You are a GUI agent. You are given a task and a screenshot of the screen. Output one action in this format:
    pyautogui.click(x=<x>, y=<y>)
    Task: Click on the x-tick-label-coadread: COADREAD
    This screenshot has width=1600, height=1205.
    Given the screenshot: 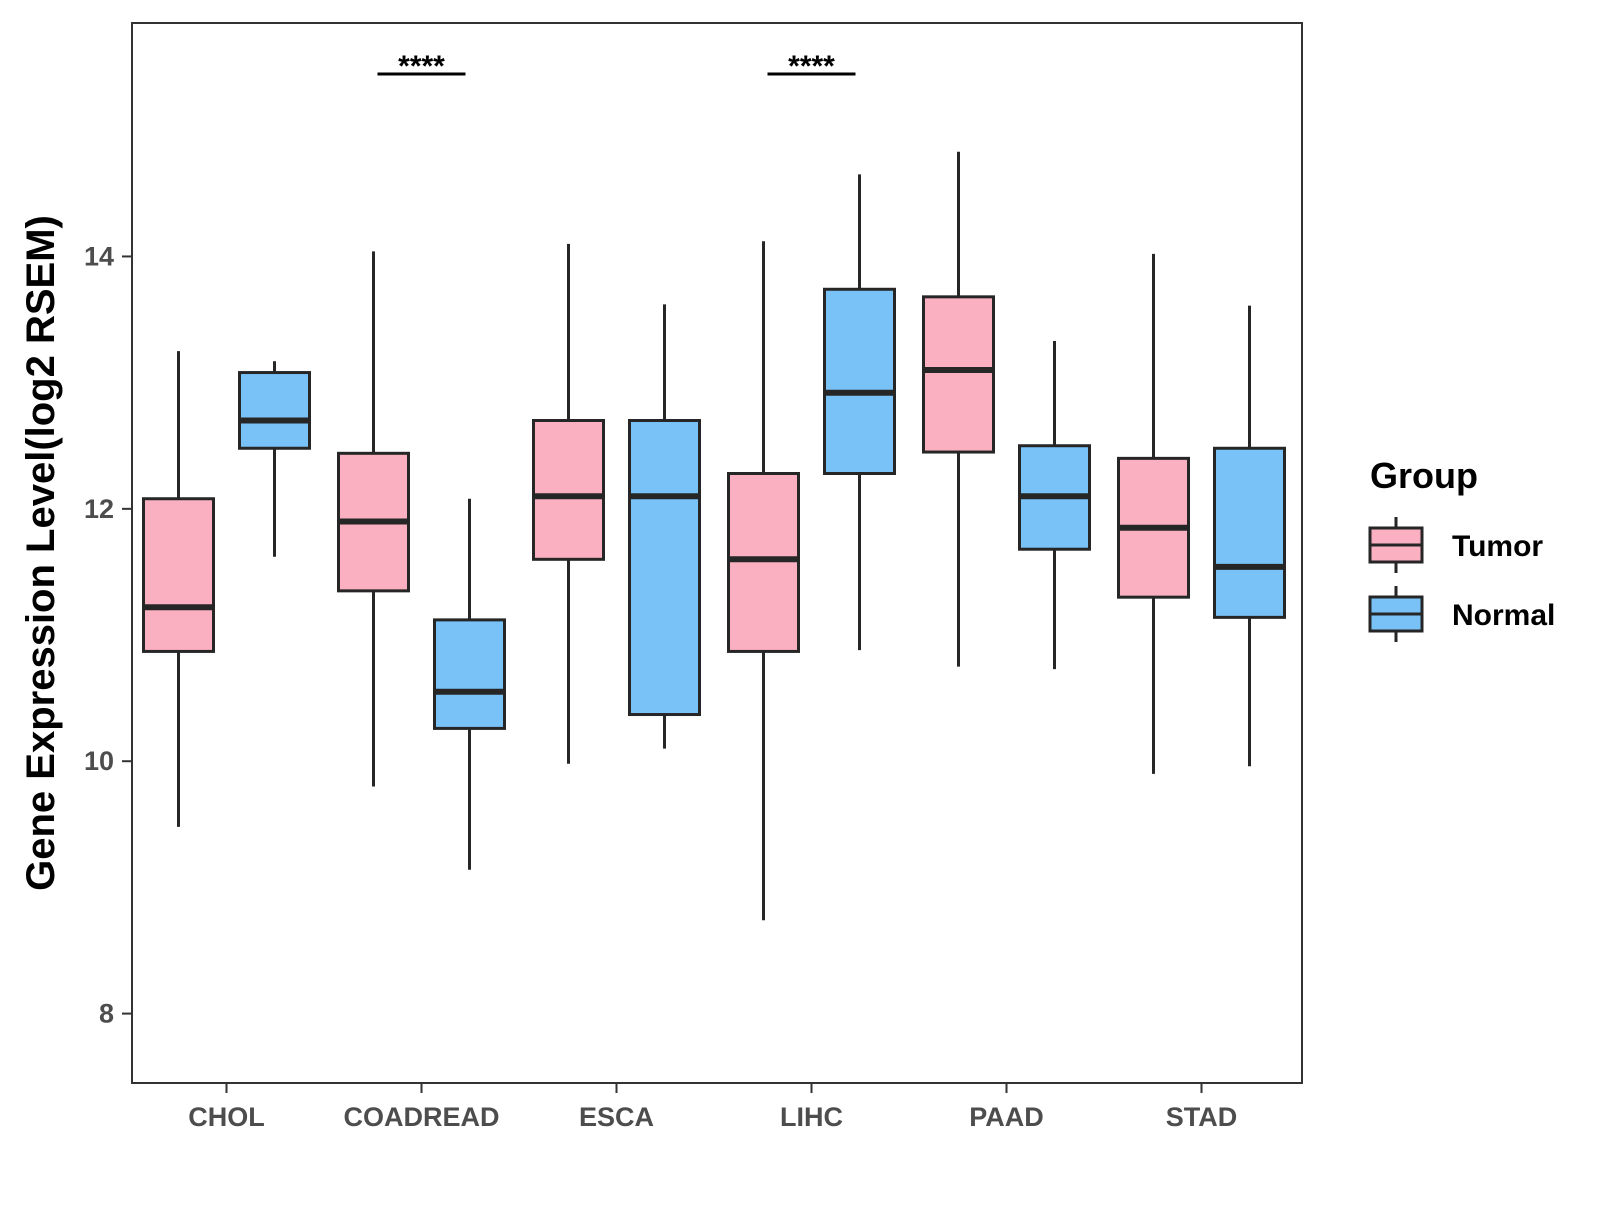 What is the action you would take?
    pyautogui.click(x=421, y=1117)
    